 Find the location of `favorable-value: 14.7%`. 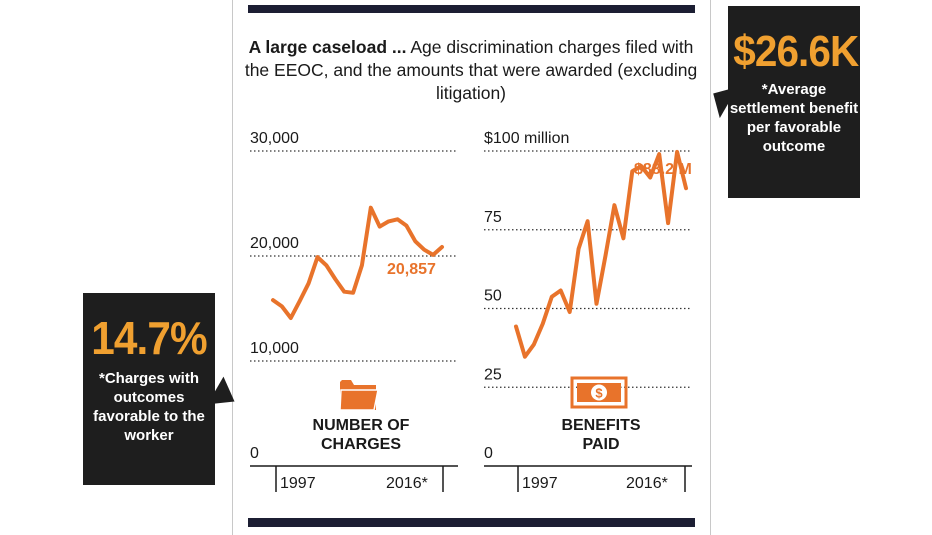

favorable-value: 14.7% is located at coordinates (149, 338).